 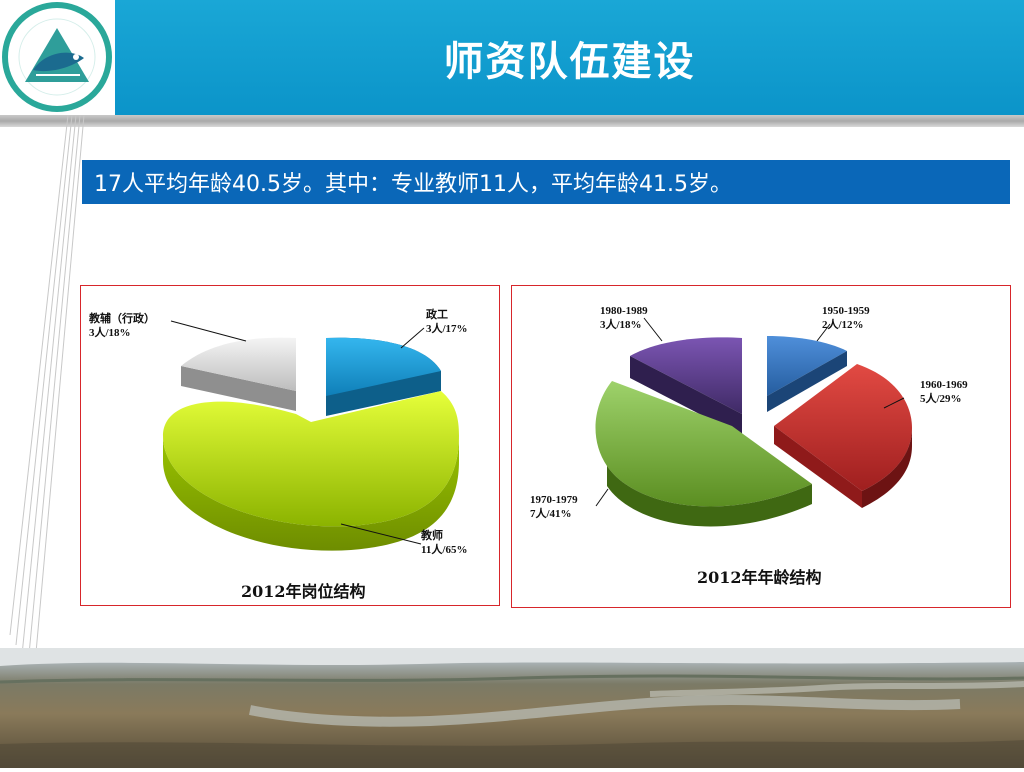 I want to click on slice-1970-1979, so click(x=703, y=454).